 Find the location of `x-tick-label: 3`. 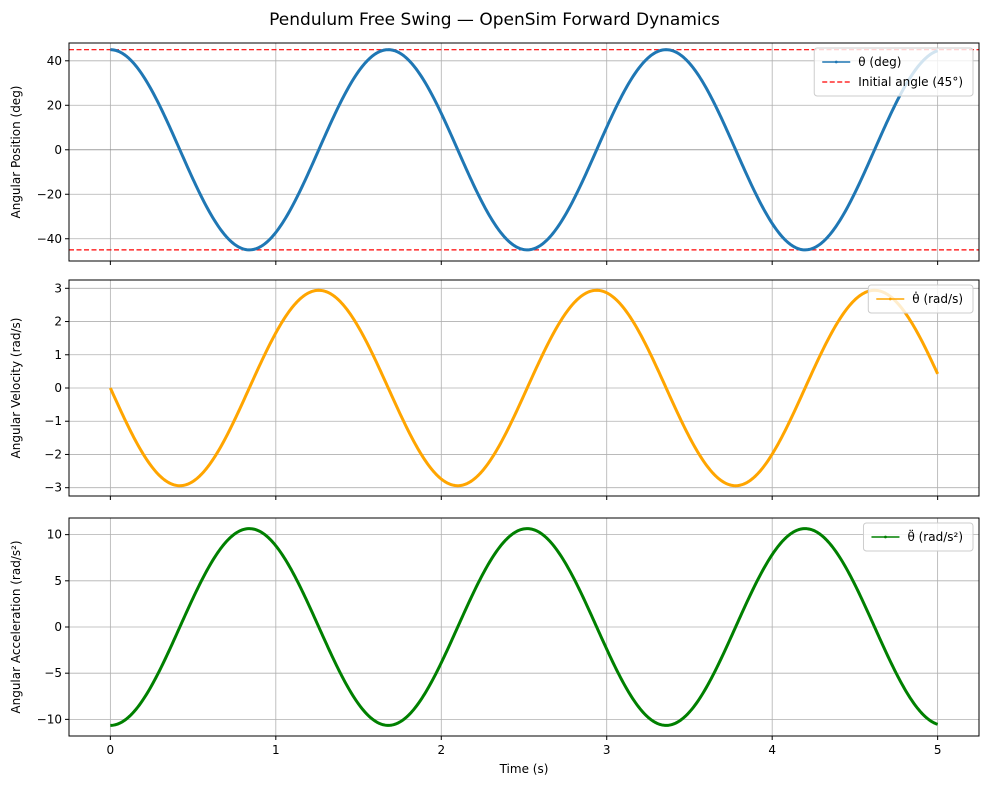

x-tick-label: 3 is located at coordinates (607, 750).